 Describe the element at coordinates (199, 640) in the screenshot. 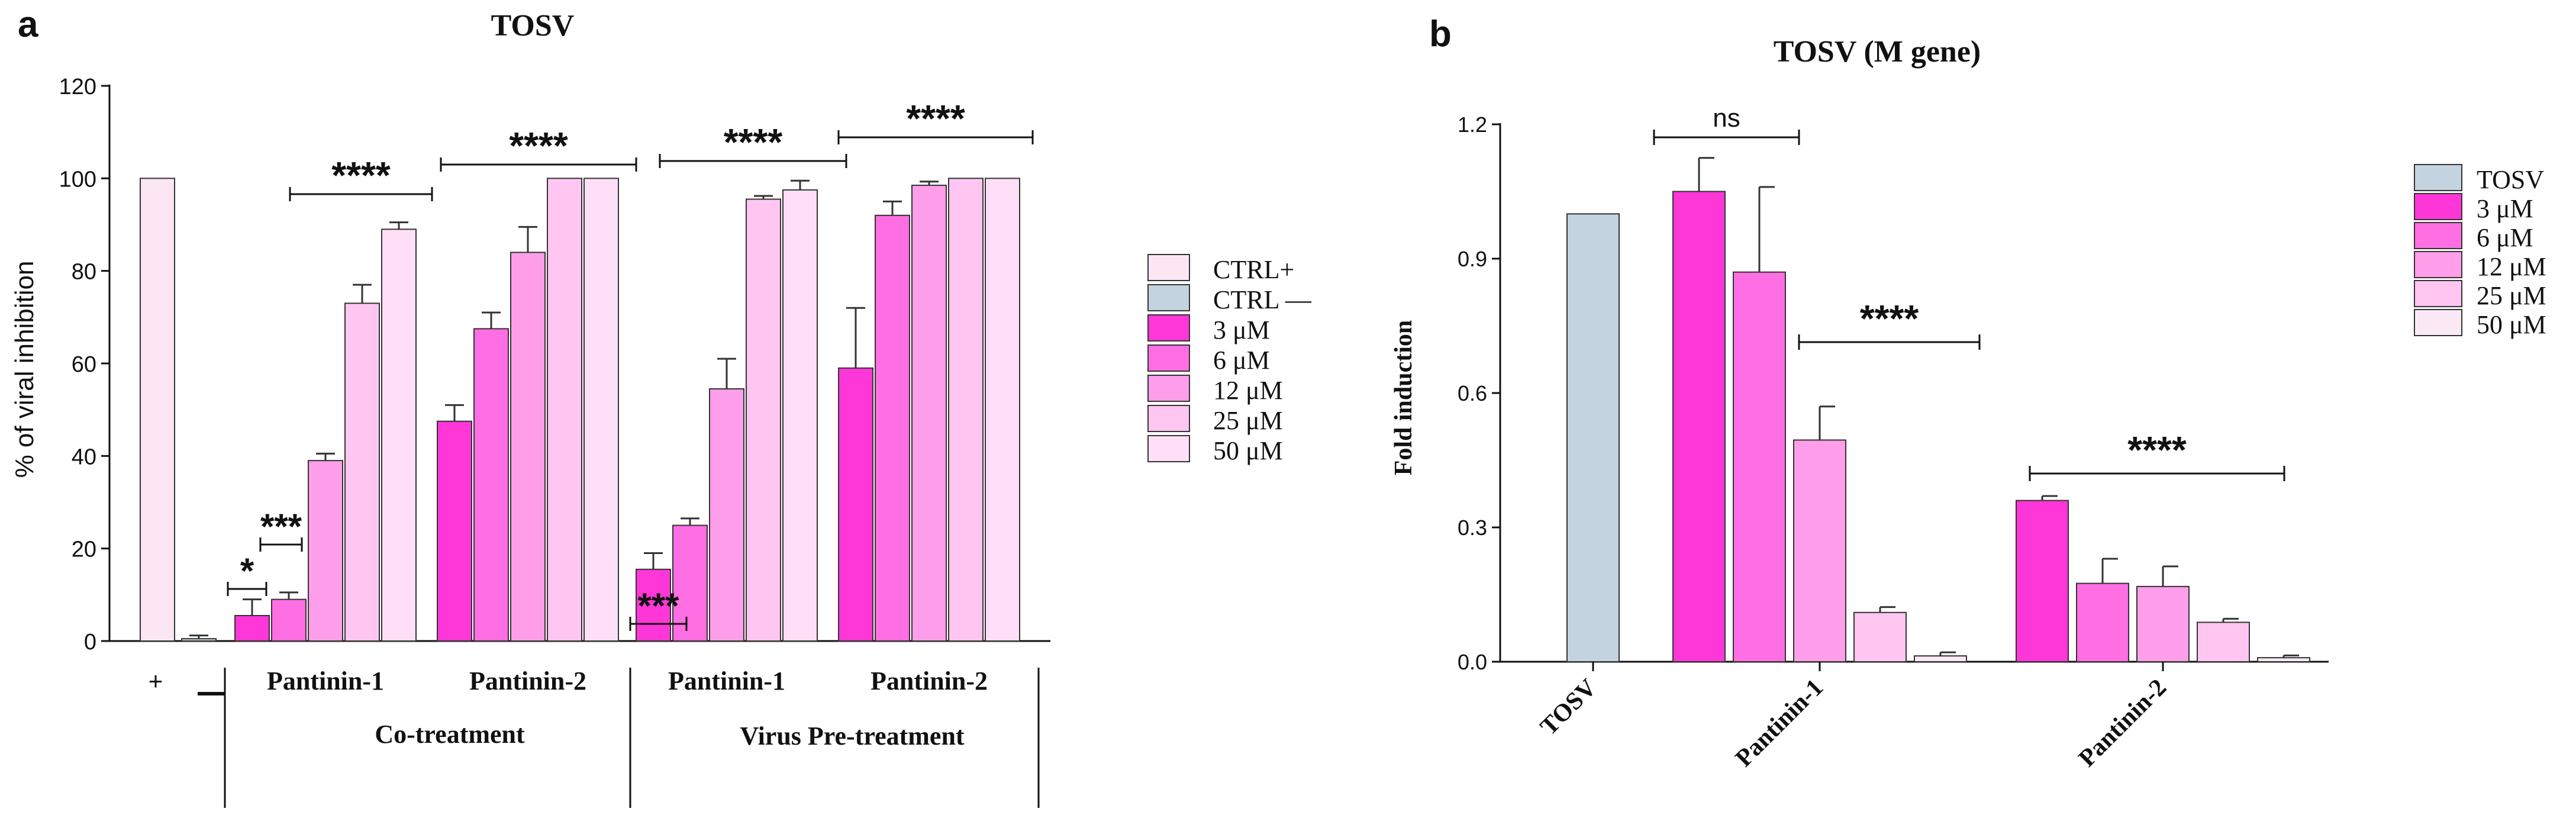

I see `bar-ctrl-neg` at that location.